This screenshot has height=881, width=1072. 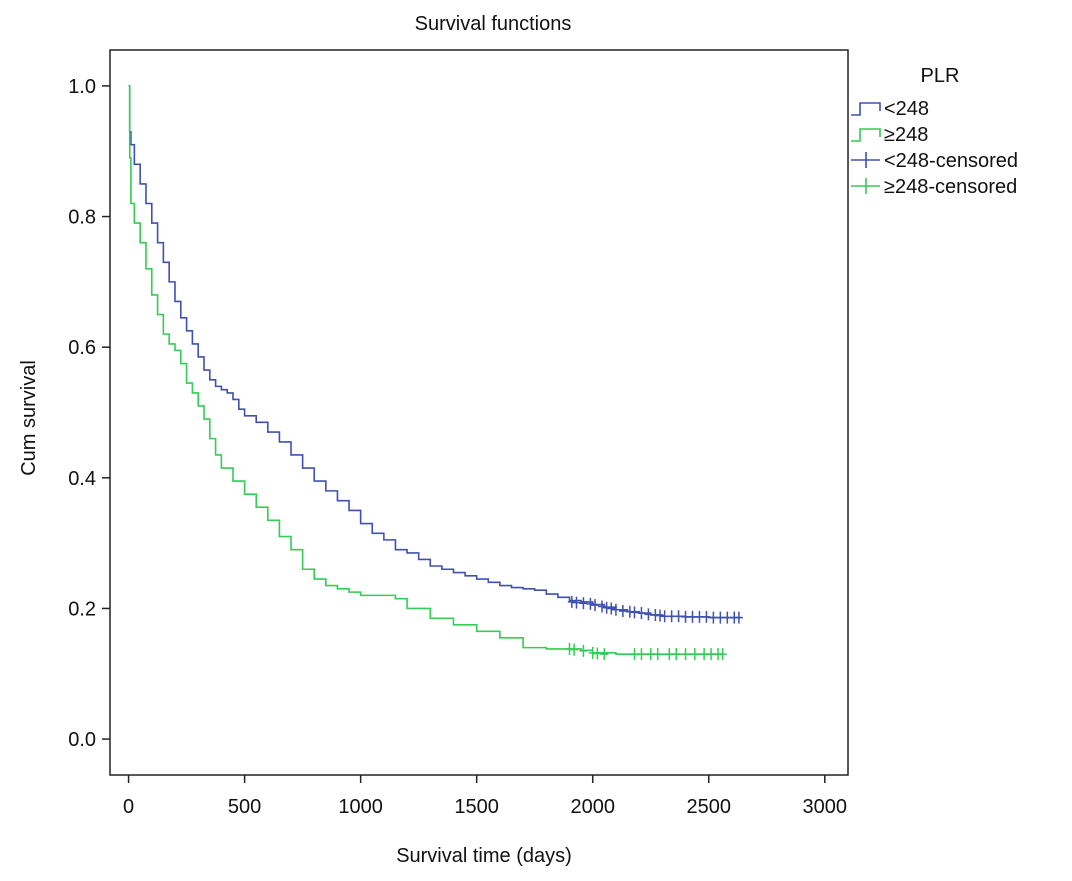 What do you see at coordinates (825, 807) in the screenshot?
I see `x-tick-label: 3000` at bounding box center [825, 807].